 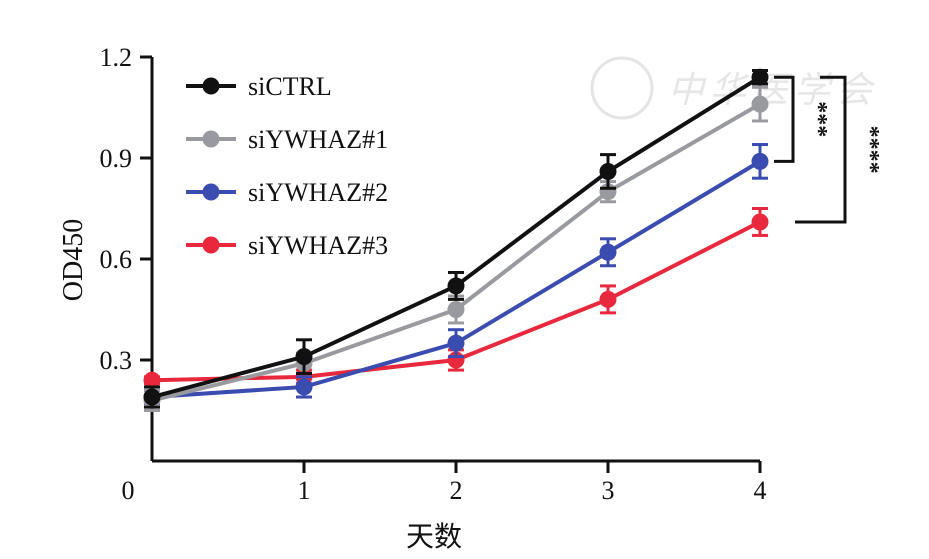 I want to click on x-tick-label: 3, so click(x=608, y=490).